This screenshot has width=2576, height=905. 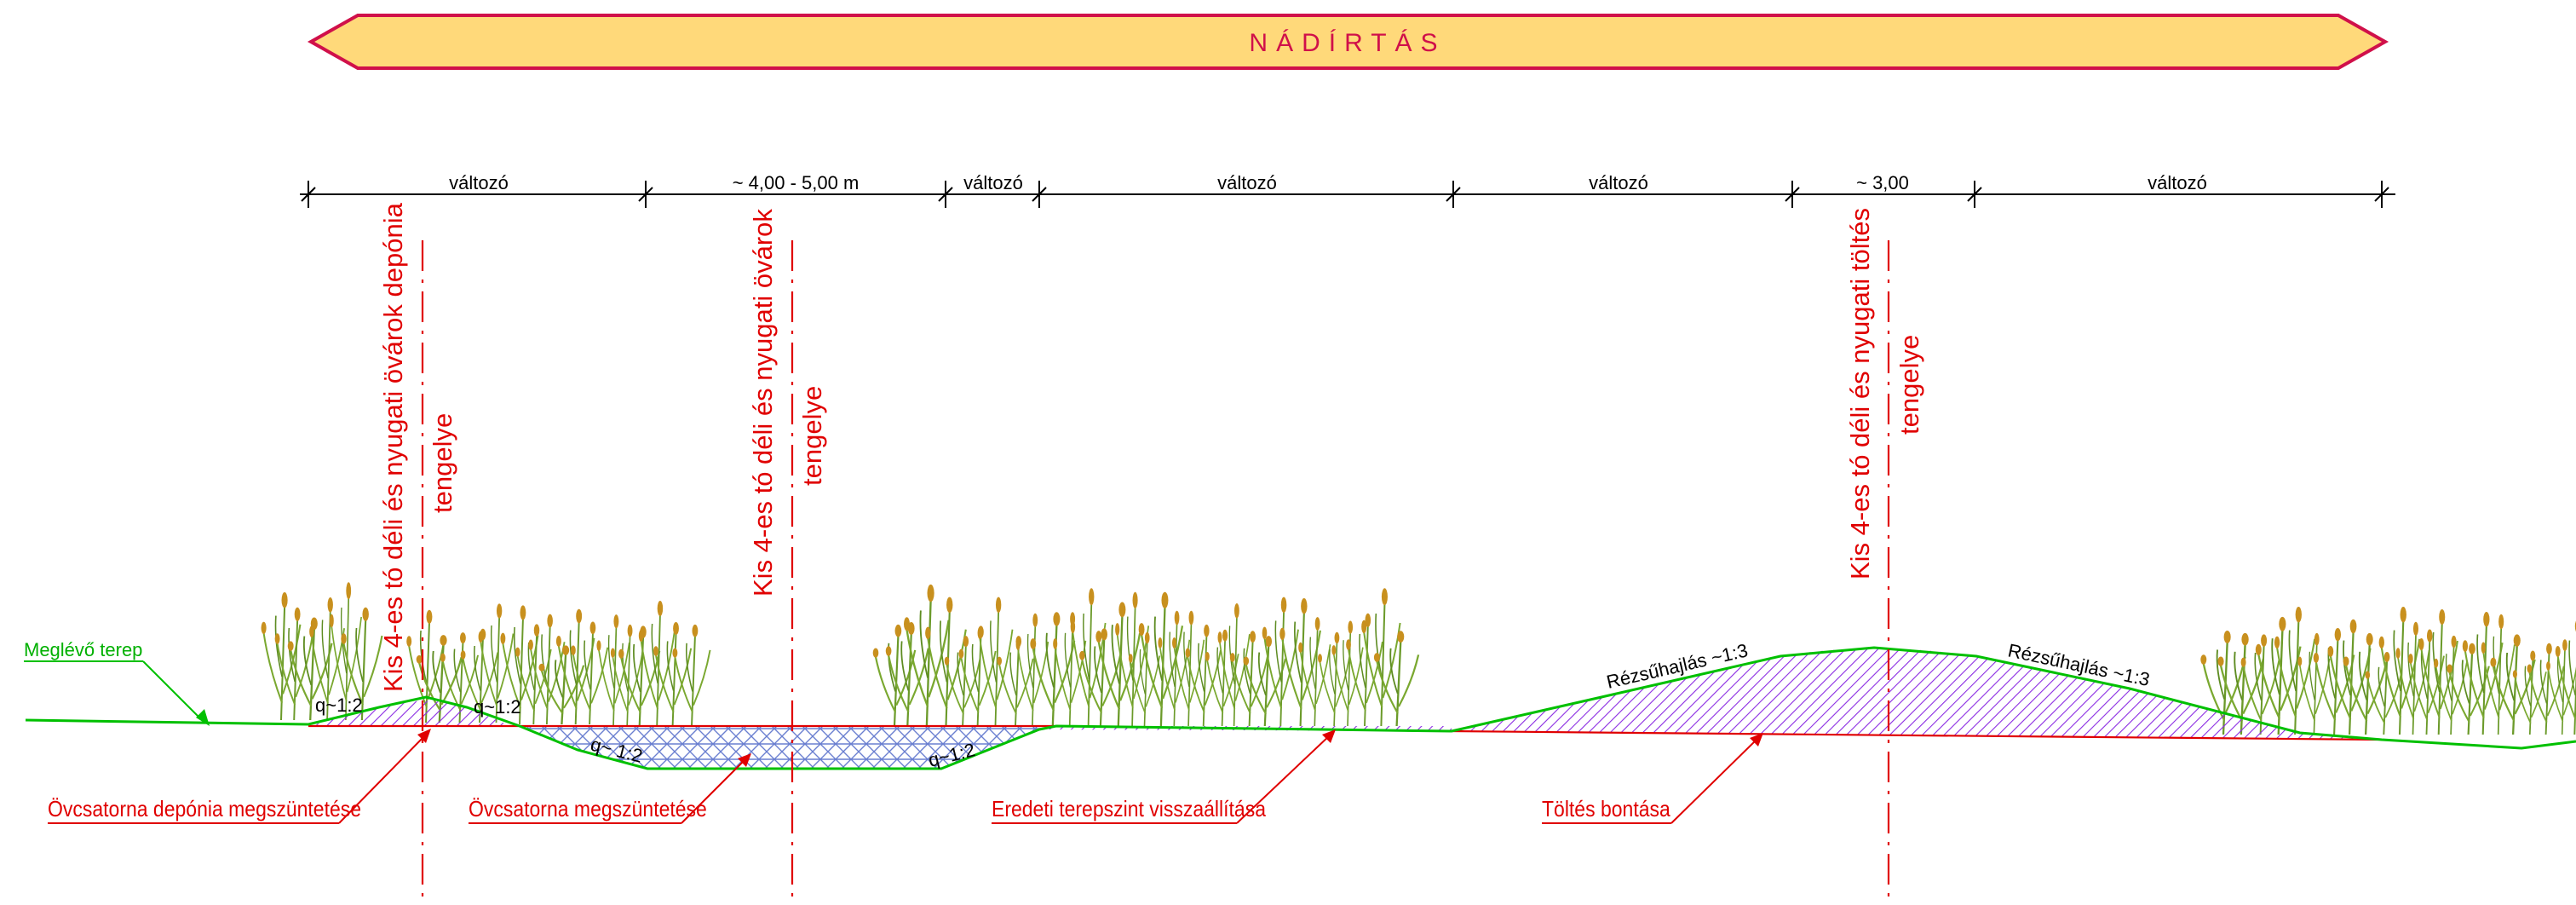 I want to click on axis-label-embankment-line1: Kis 4-es tó déli és nyugati töltés, so click(x=1860, y=393).